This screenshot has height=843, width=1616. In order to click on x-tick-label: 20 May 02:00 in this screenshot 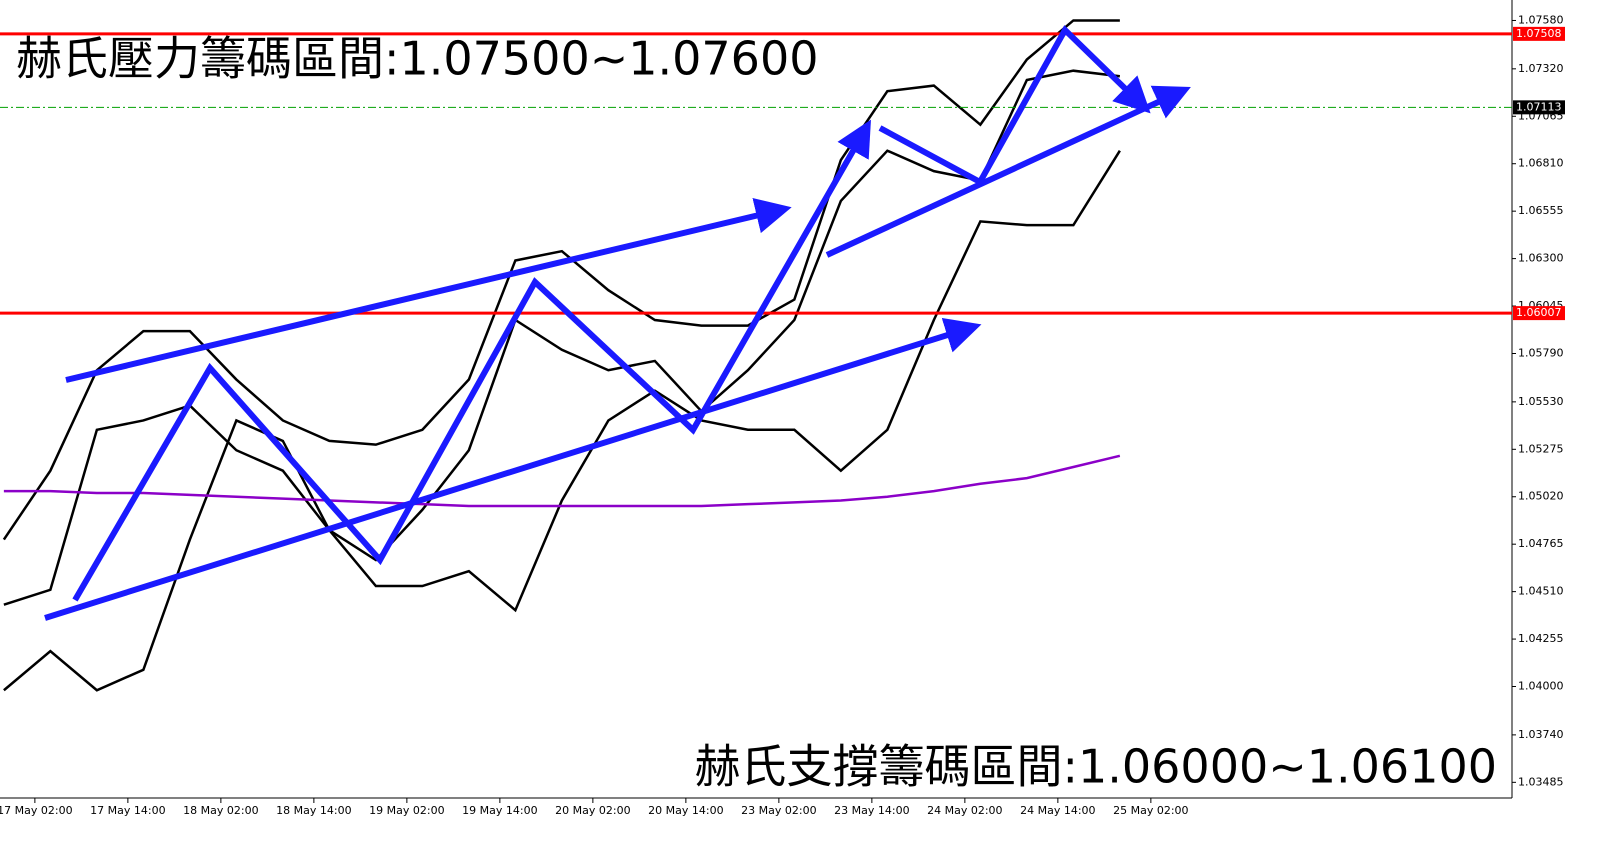, I will do `click(592, 810)`.